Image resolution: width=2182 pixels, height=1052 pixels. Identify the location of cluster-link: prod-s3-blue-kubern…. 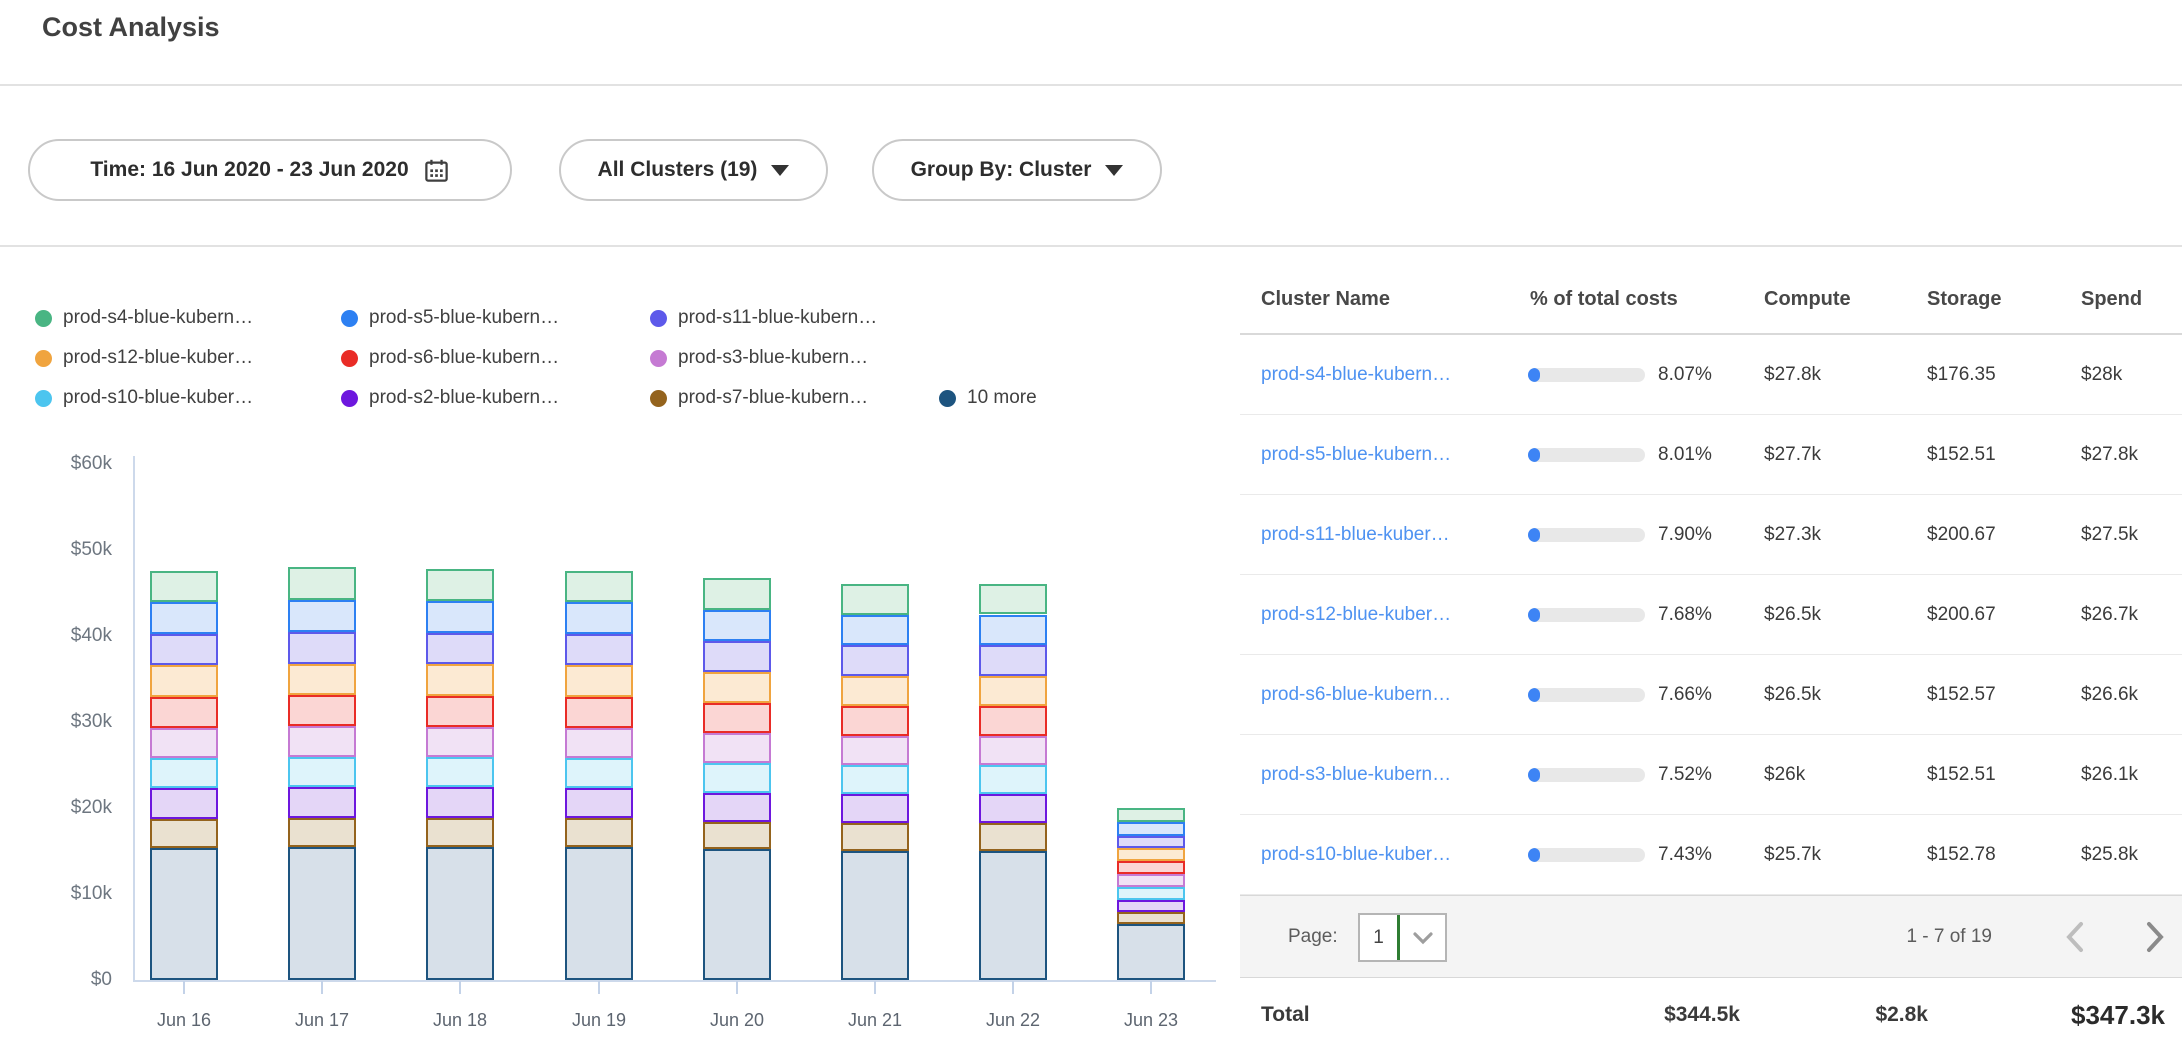
(1356, 774).